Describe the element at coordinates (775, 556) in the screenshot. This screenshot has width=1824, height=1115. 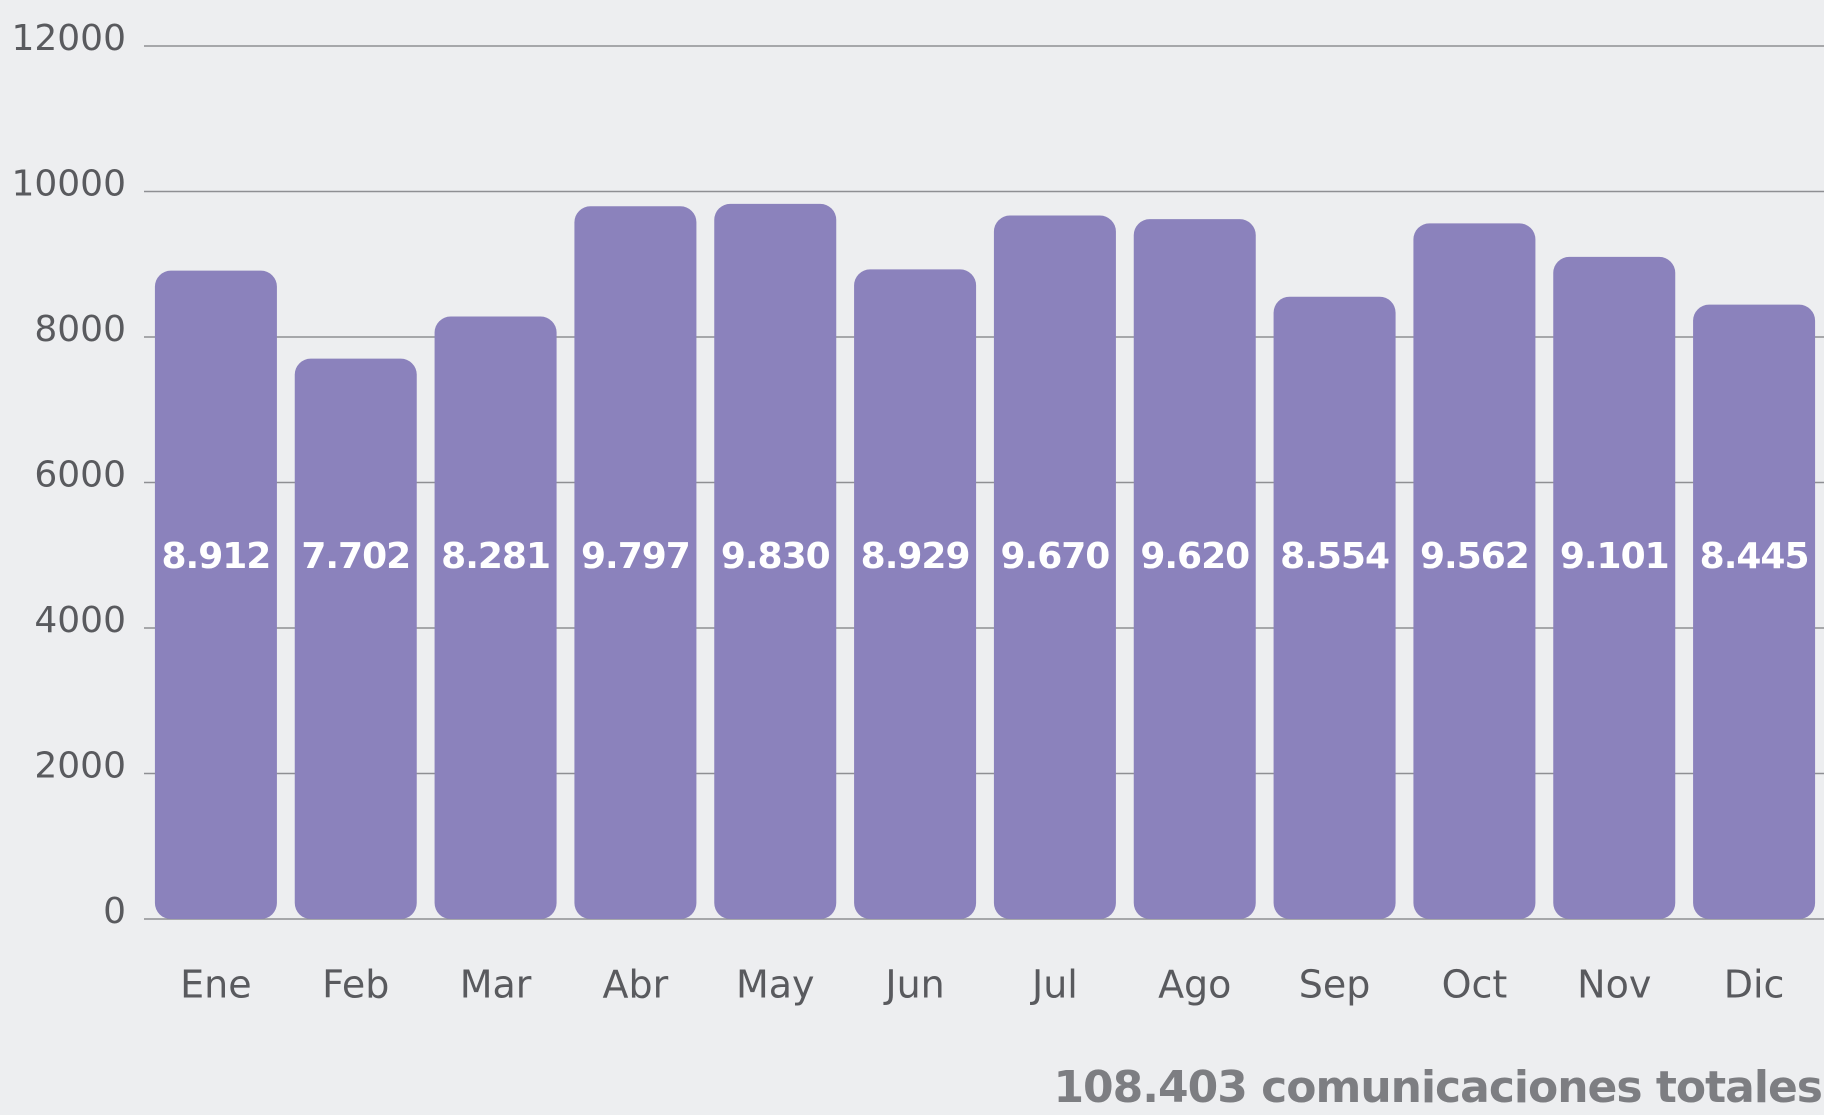
I see `value-label: 9.830` at that location.